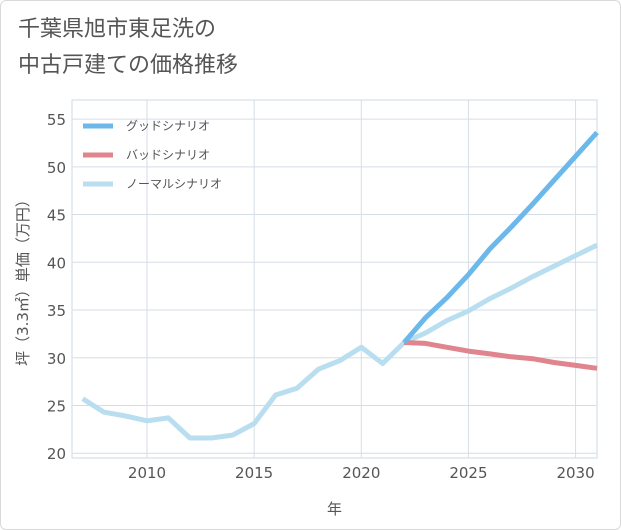 This screenshot has height=530, width=621. I want to click on y-tick-label: 25, so click(56, 406).